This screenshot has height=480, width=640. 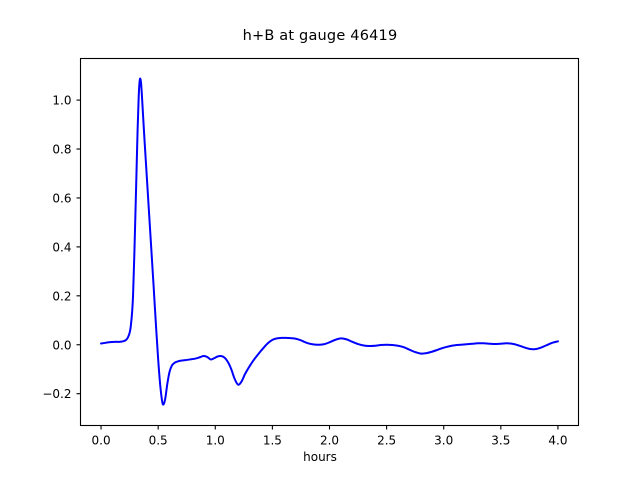 What do you see at coordinates (101, 441) in the screenshot?
I see `x-tick-label: 0.0` at bounding box center [101, 441].